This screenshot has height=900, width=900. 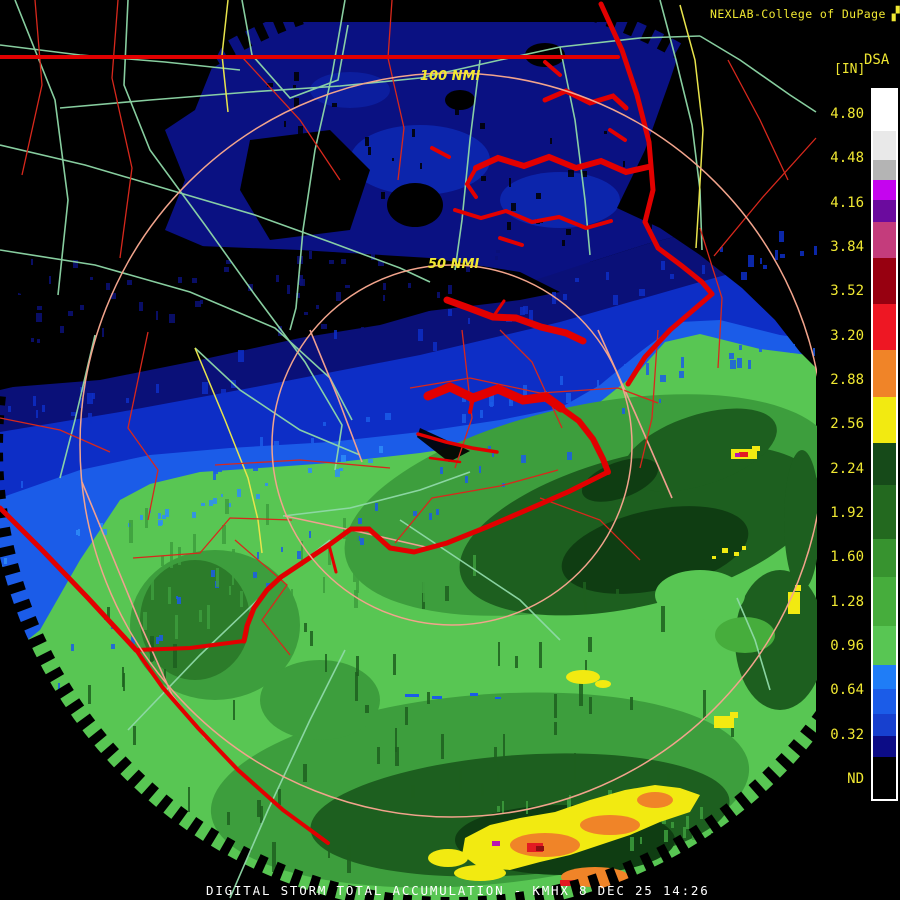 I want to click on legend-tick-3.20: 3.20, so click(x=847, y=335).